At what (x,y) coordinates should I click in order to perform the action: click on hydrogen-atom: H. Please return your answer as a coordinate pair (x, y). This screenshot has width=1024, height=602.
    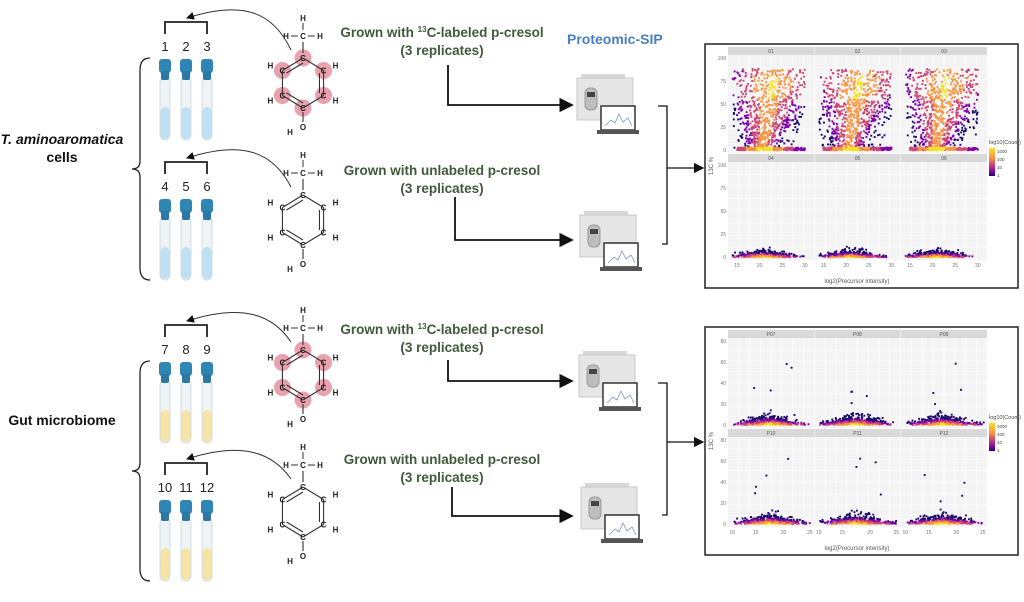
    Looking at the image, I should click on (271, 393).